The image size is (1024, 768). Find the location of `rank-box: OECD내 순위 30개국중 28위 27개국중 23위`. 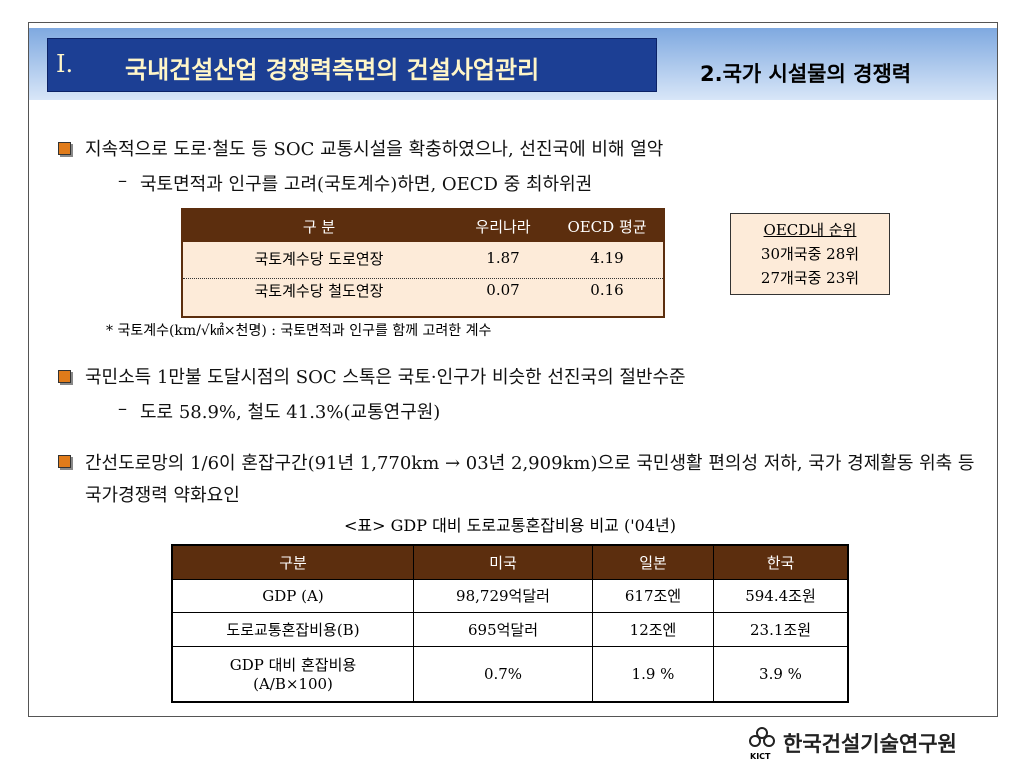

rank-box: OECD내 순위 30개국중 28위 27개국중 23위 is located at coordinates (810, 254).